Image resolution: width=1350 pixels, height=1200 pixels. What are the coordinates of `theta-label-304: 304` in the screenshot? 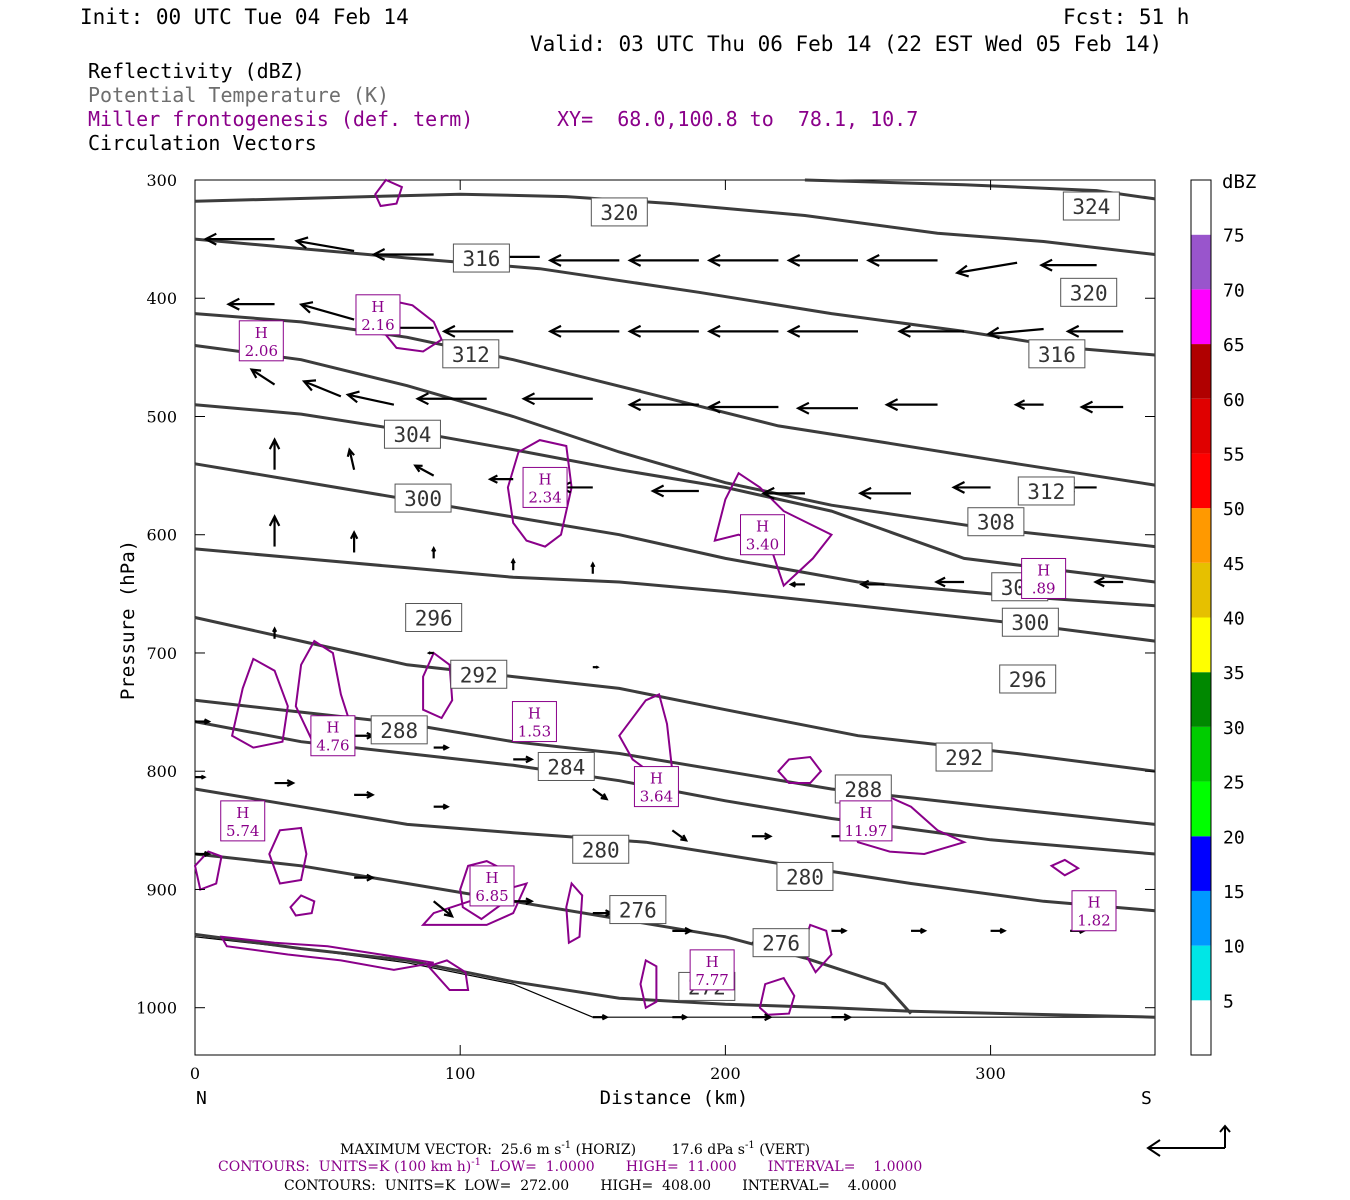 It's located at (412, 434).